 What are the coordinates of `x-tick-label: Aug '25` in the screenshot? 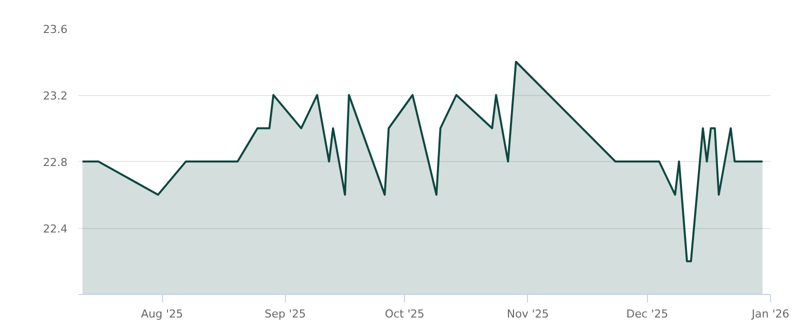 It's located at (162, 314).